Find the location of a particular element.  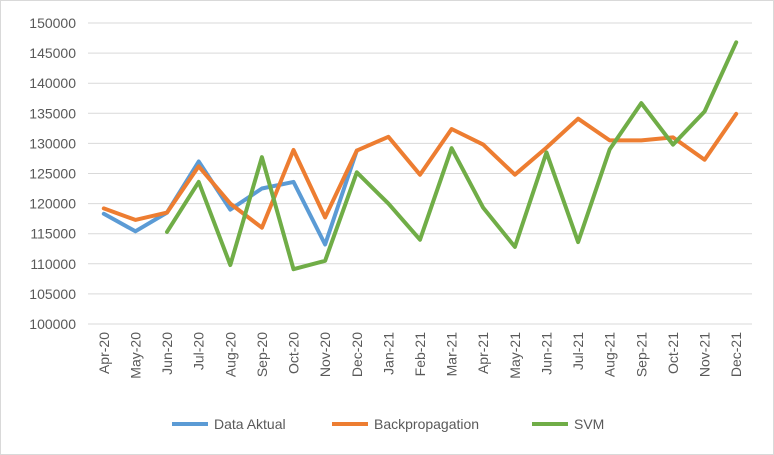

x-tick-label: Aug-21 is located at coordinates (610, 354).